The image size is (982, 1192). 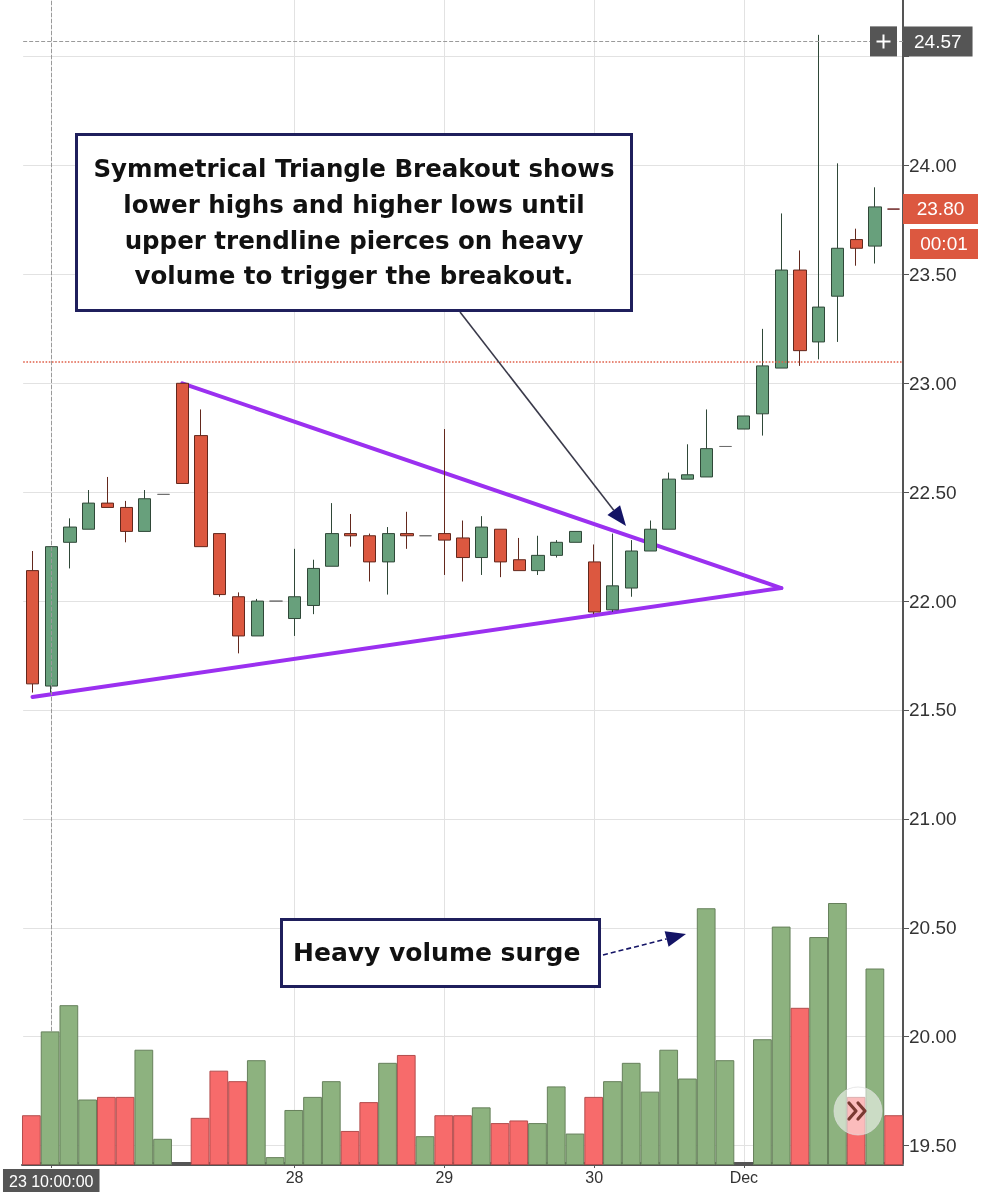 What do you see at coordinates (933, 819) in the screenshot?
I see `y-tick-label: 21.00` at bounding box center [933, 819].